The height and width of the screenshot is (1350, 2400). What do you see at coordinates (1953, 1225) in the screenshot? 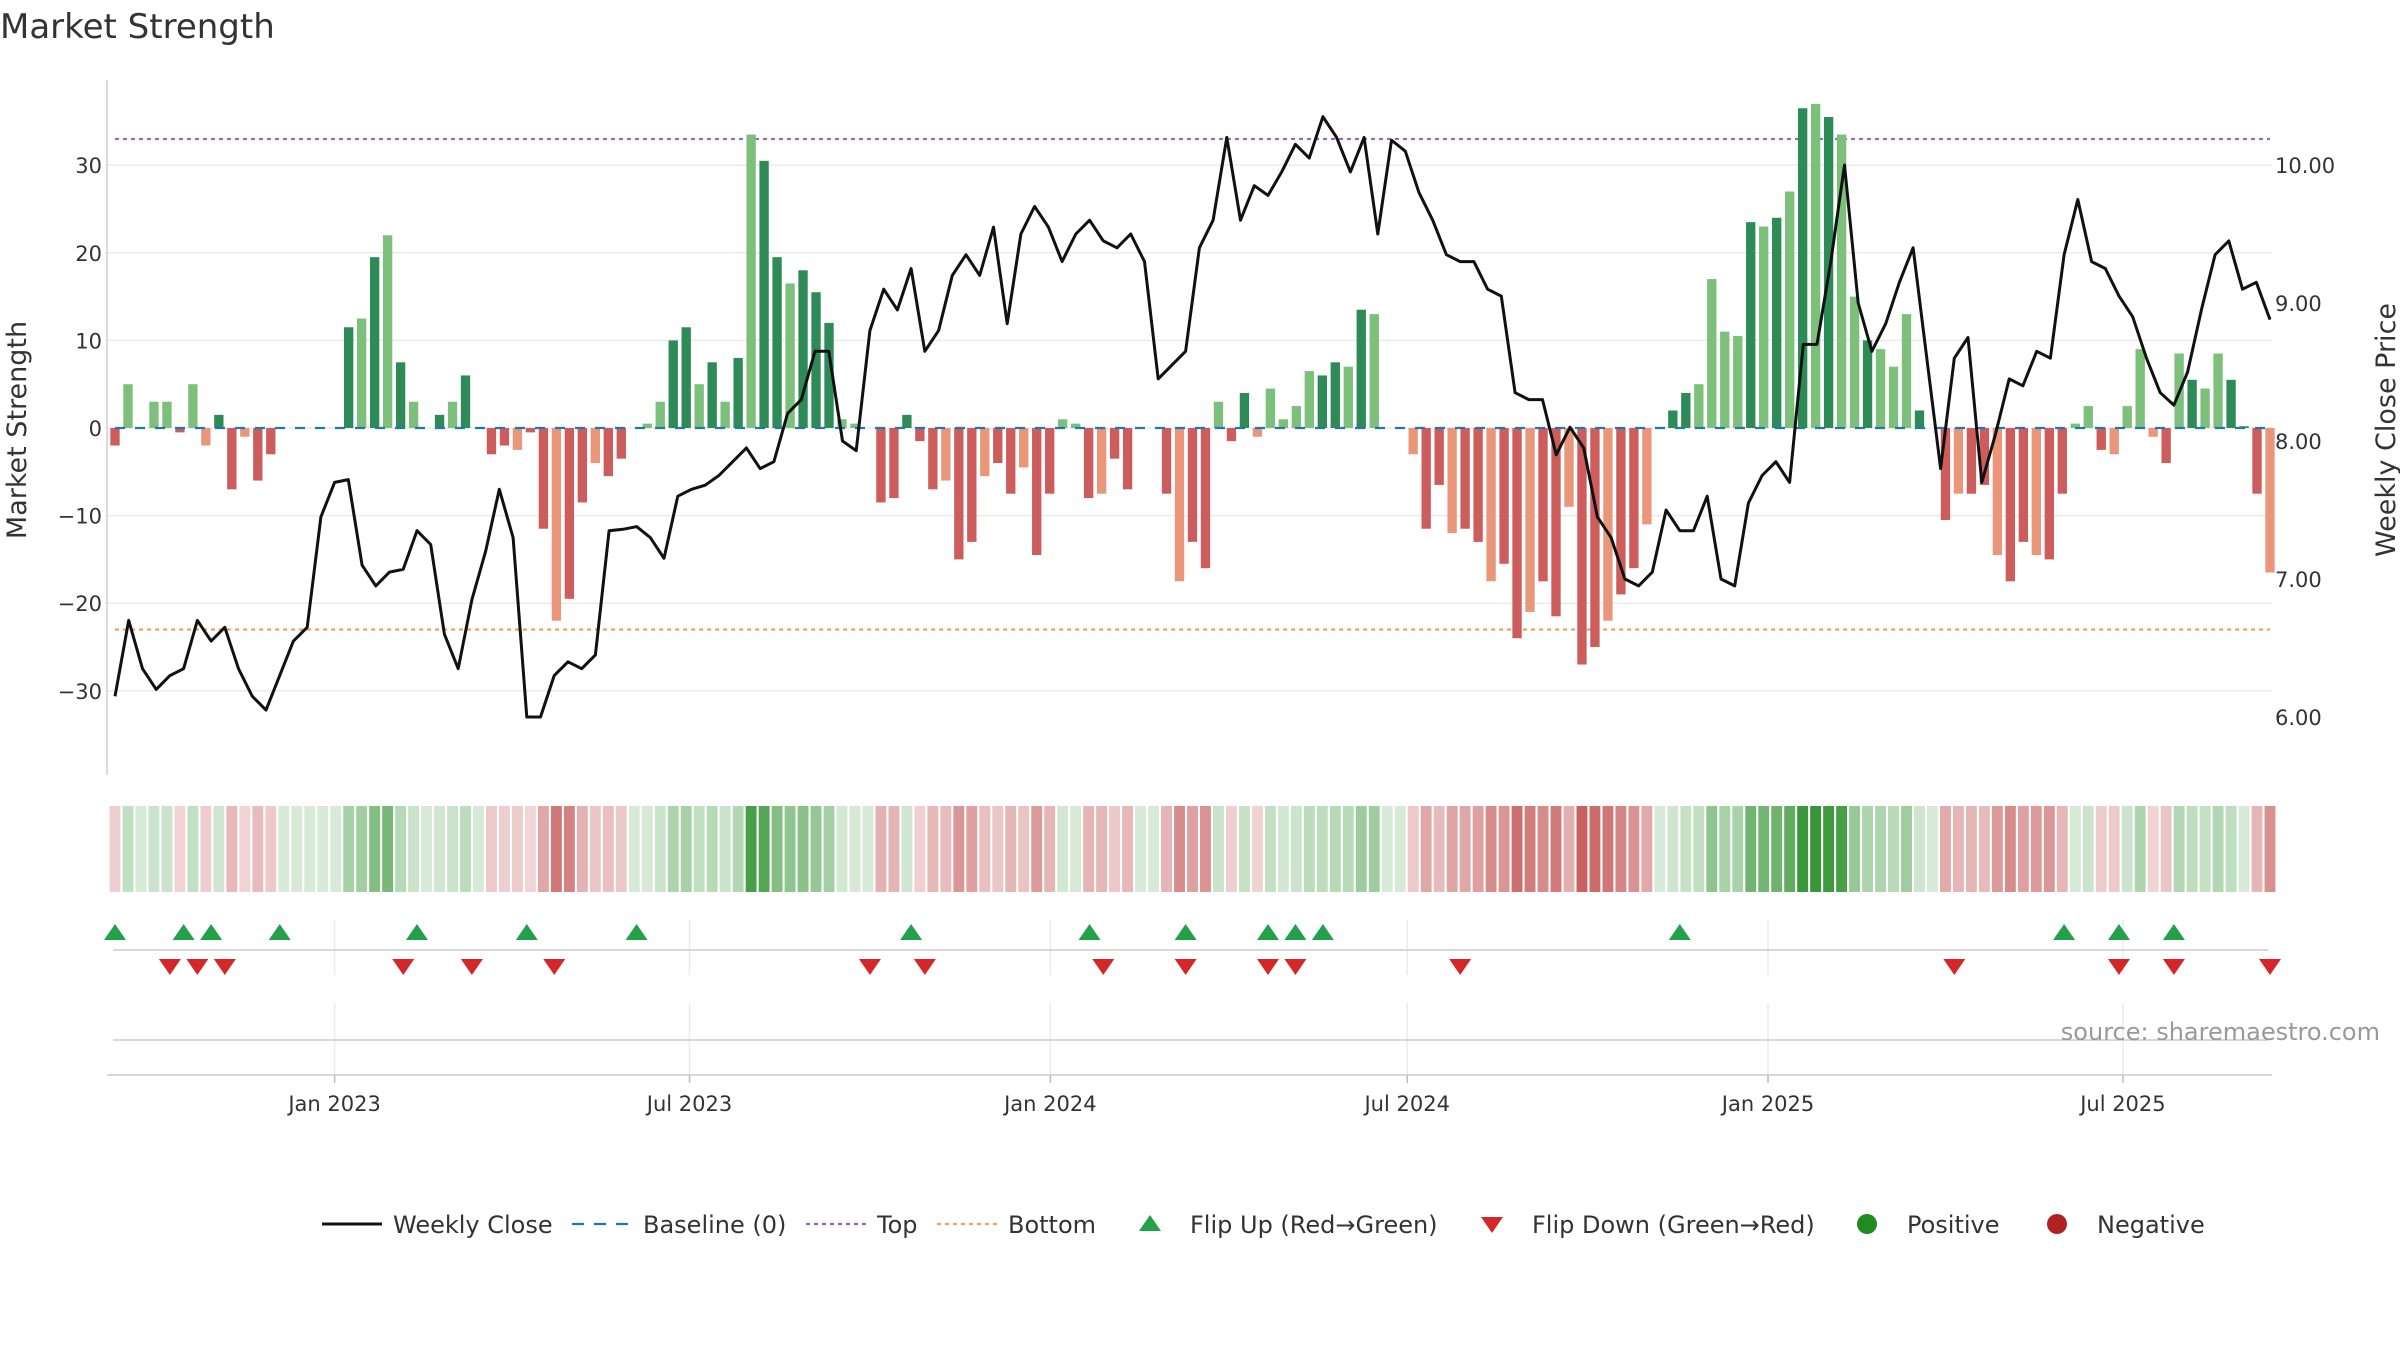
I see `legend-label: Positive` at bounding box center [1953, 1225].